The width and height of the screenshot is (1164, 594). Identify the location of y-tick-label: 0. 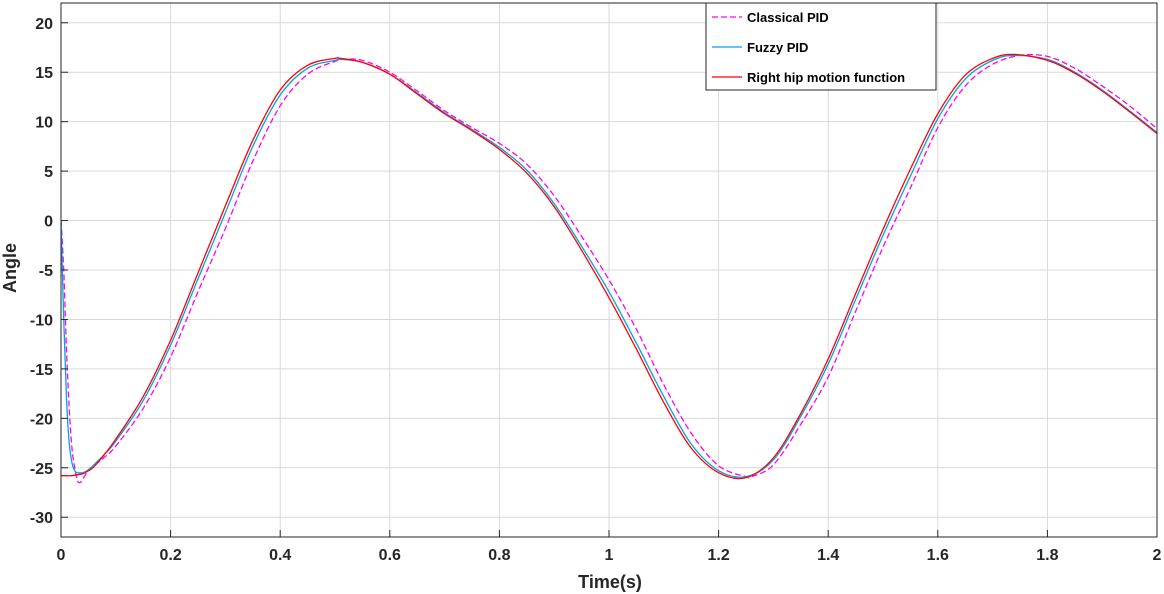
(48, 222).